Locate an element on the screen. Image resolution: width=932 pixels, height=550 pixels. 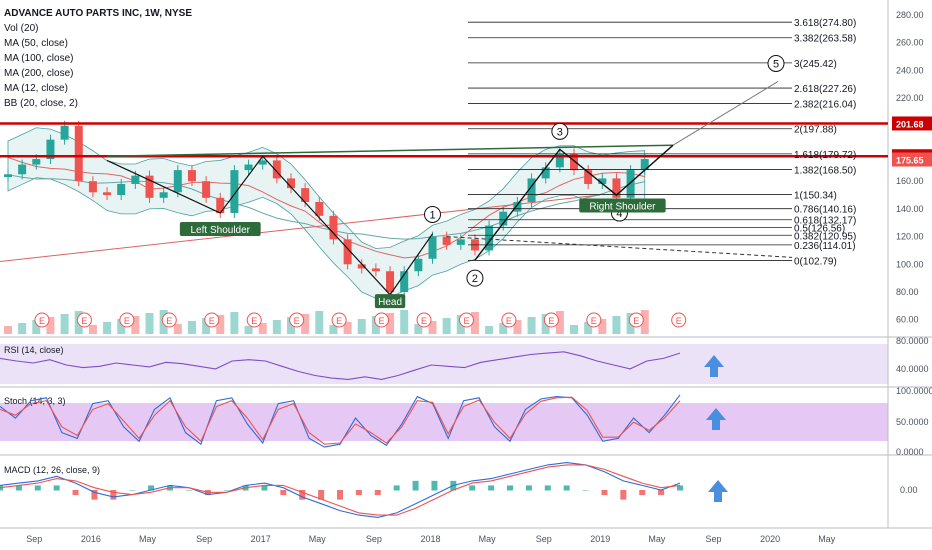
fib-level-label: 0.5(126.56) is located at coordinates (819, 229).